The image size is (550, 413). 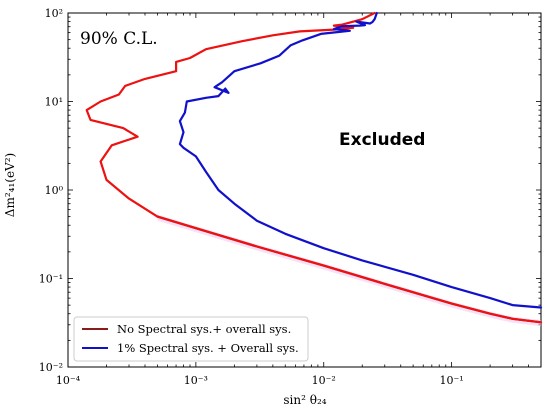 What do you see at coordinates (119, 39) in the screenshot?
I see `cl-annotation: 90% C.L.` at bounding box center [119, 39].